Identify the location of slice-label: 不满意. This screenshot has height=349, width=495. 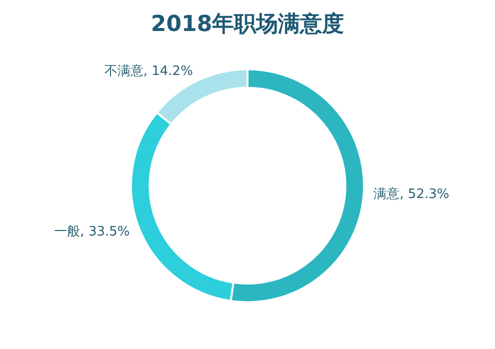
(124, 71).